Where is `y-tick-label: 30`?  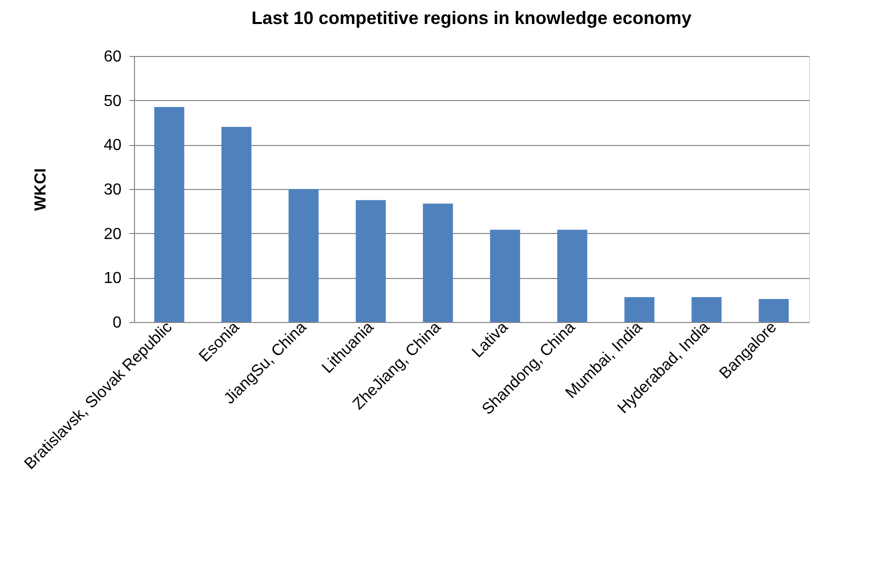
y-tick-label: 30 is located at coordinates (113, 190).